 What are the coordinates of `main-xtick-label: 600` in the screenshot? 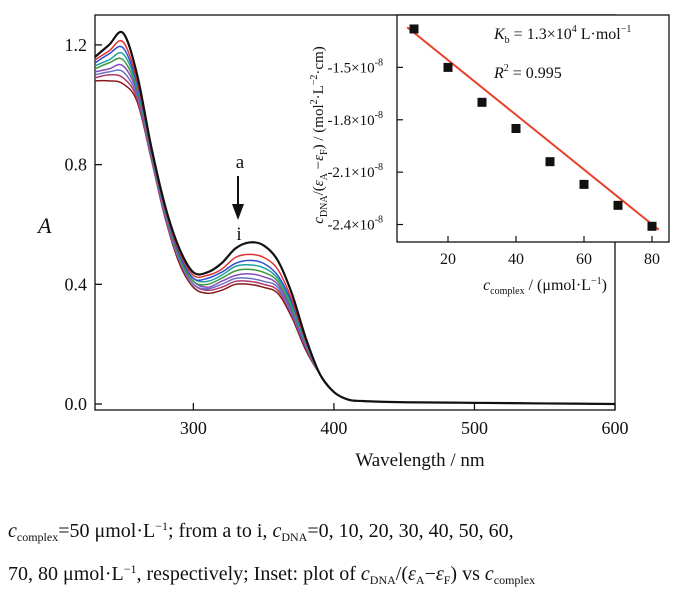 It's located at (615, 428).